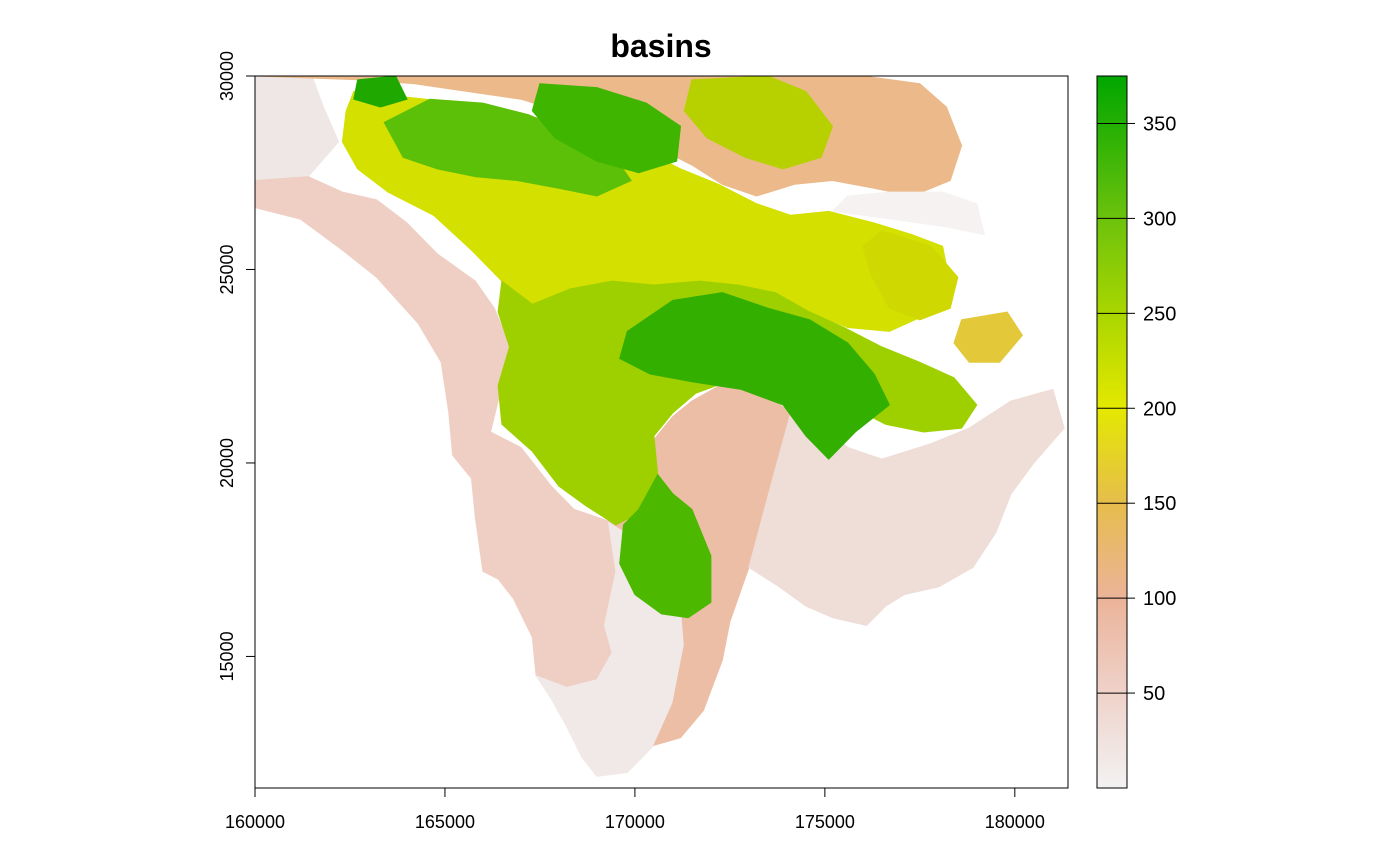 This screenshot has width=1400, height=865. I want to click on legend-tick-label: 250, so click(1159, 314).